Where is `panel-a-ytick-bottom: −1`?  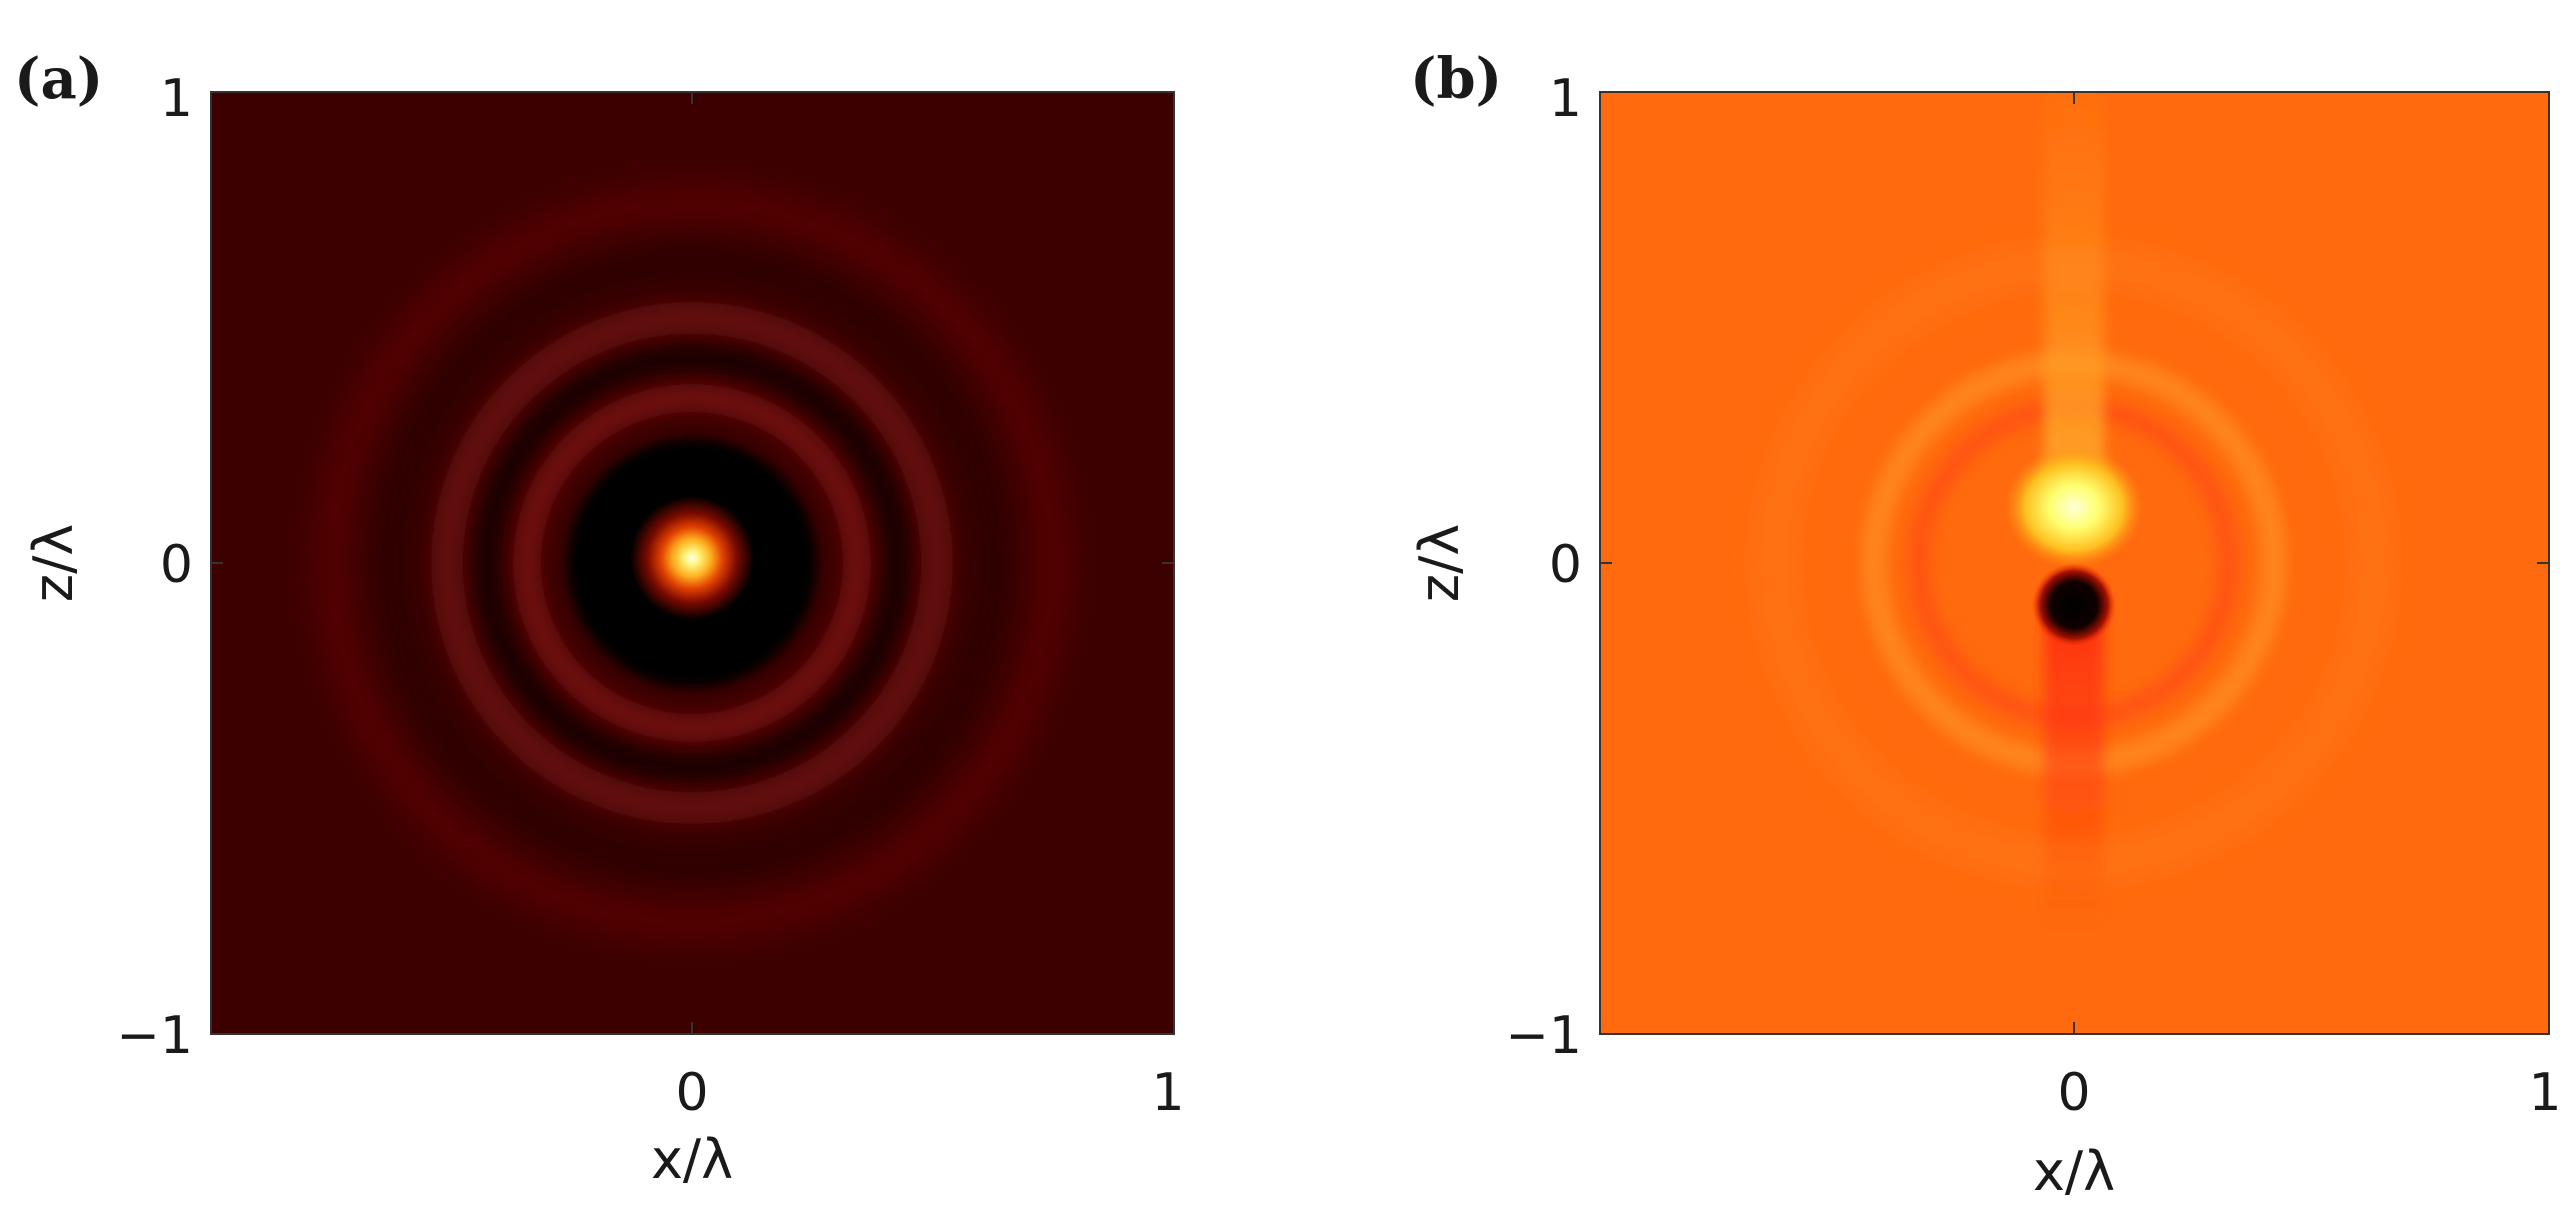 panel-a-ytick-bottom: −1 is located at coordinates (154, 1036).